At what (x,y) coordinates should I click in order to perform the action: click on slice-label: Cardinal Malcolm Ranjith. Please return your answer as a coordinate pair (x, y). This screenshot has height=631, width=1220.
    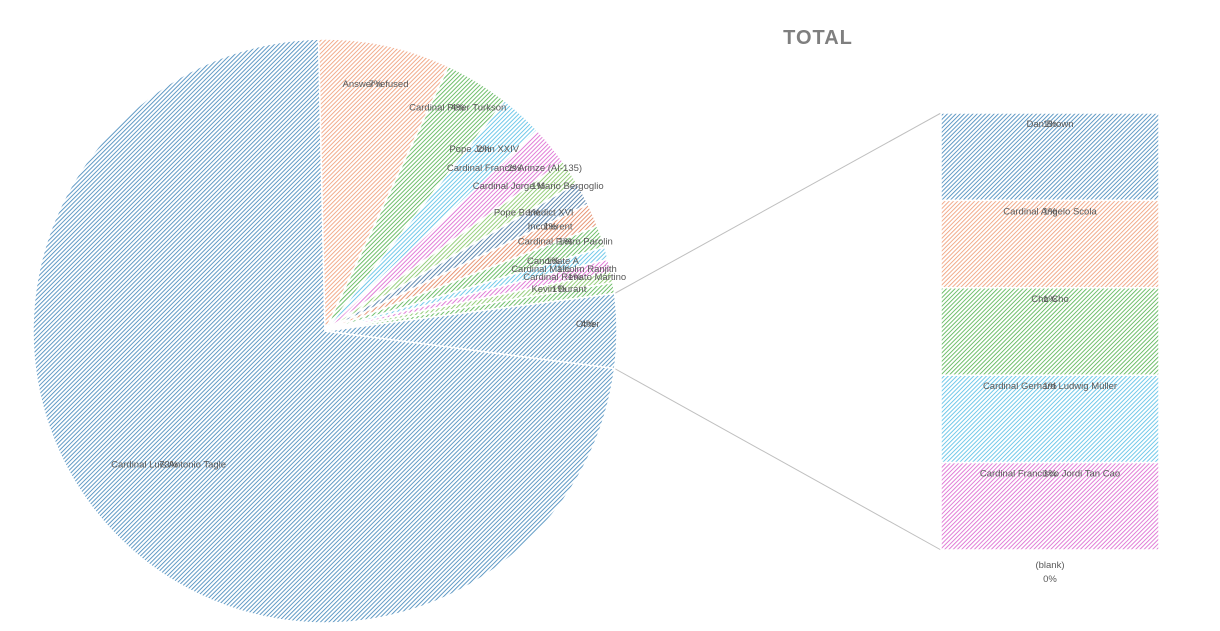
    Looking at the image, I should click on (564, 269).